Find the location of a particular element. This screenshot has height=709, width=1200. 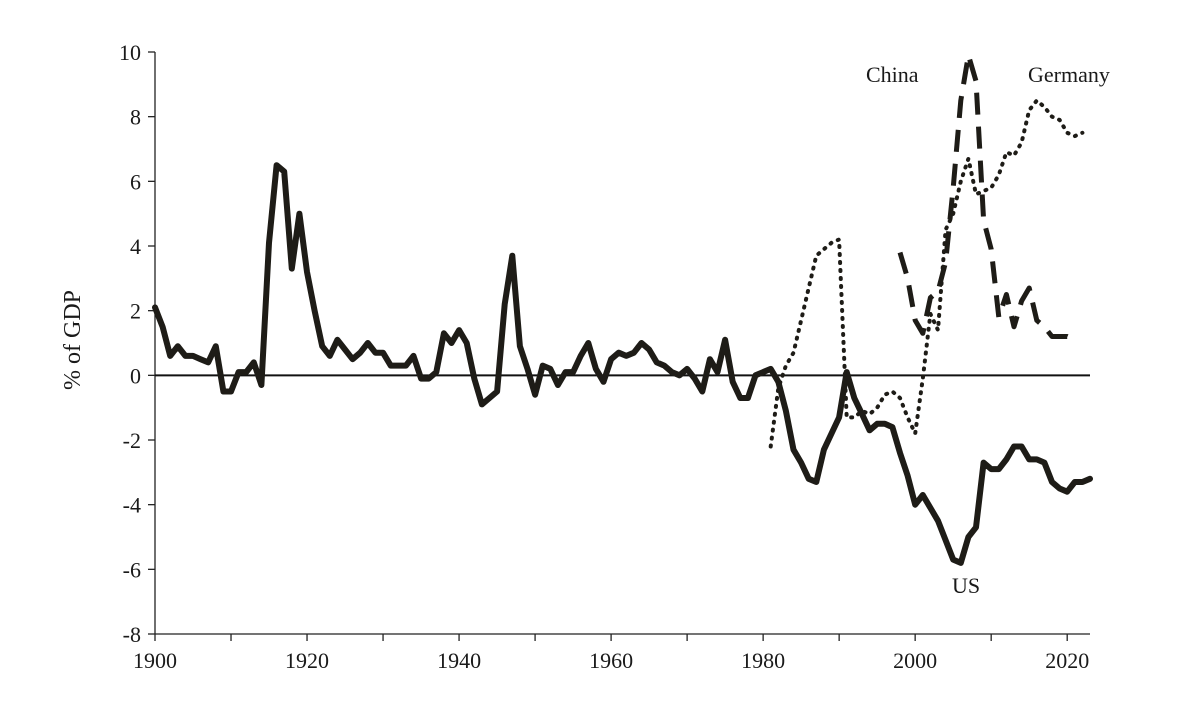

x-tick-label: 2000 is located at coordinates (915, 660).